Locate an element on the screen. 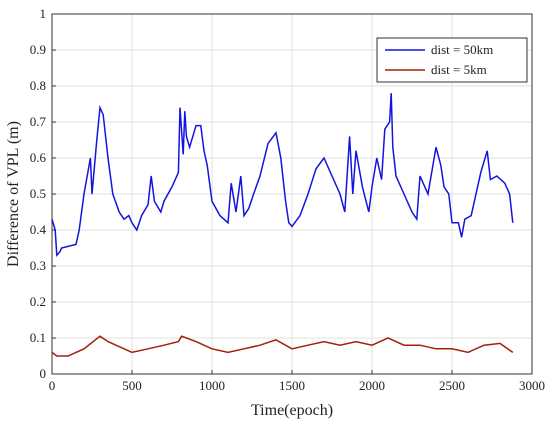 Image resolution: width=550 pixels, height=428 pixels. x-tick-label: 2000 is located at coordinates (372, 385).